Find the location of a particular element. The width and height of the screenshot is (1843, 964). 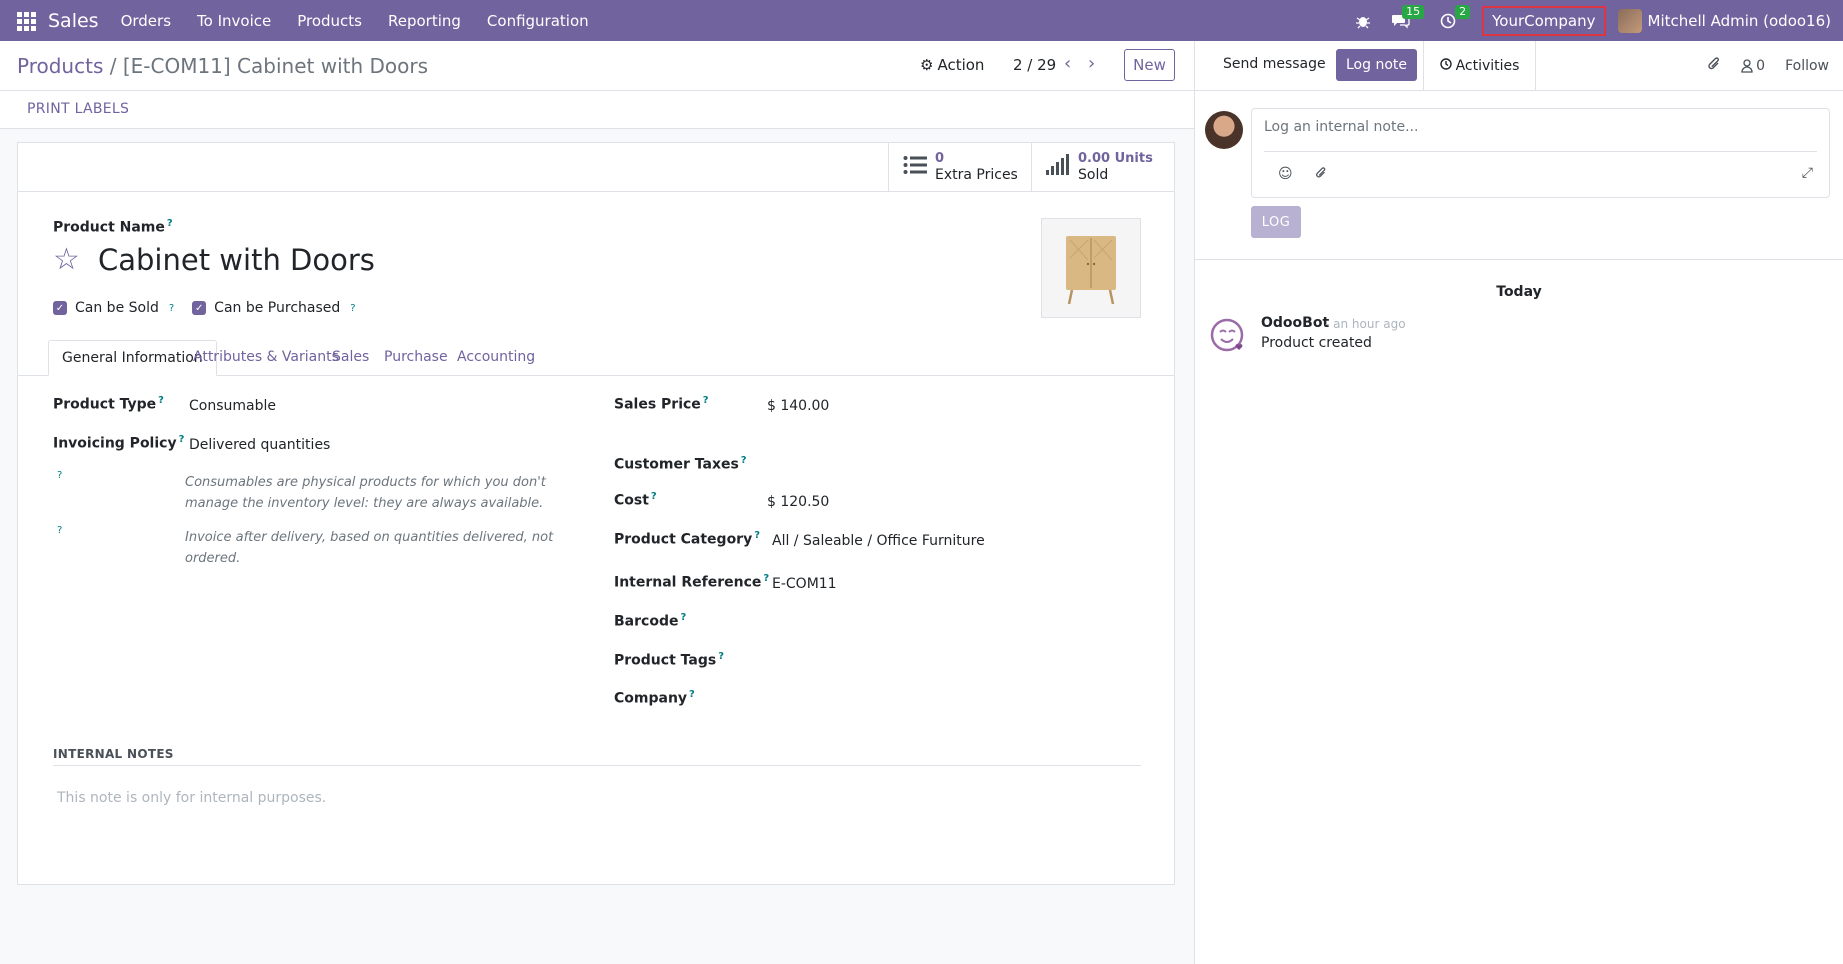

units-sold-value: 0.00 Units is located at coordinates (1115, 158).